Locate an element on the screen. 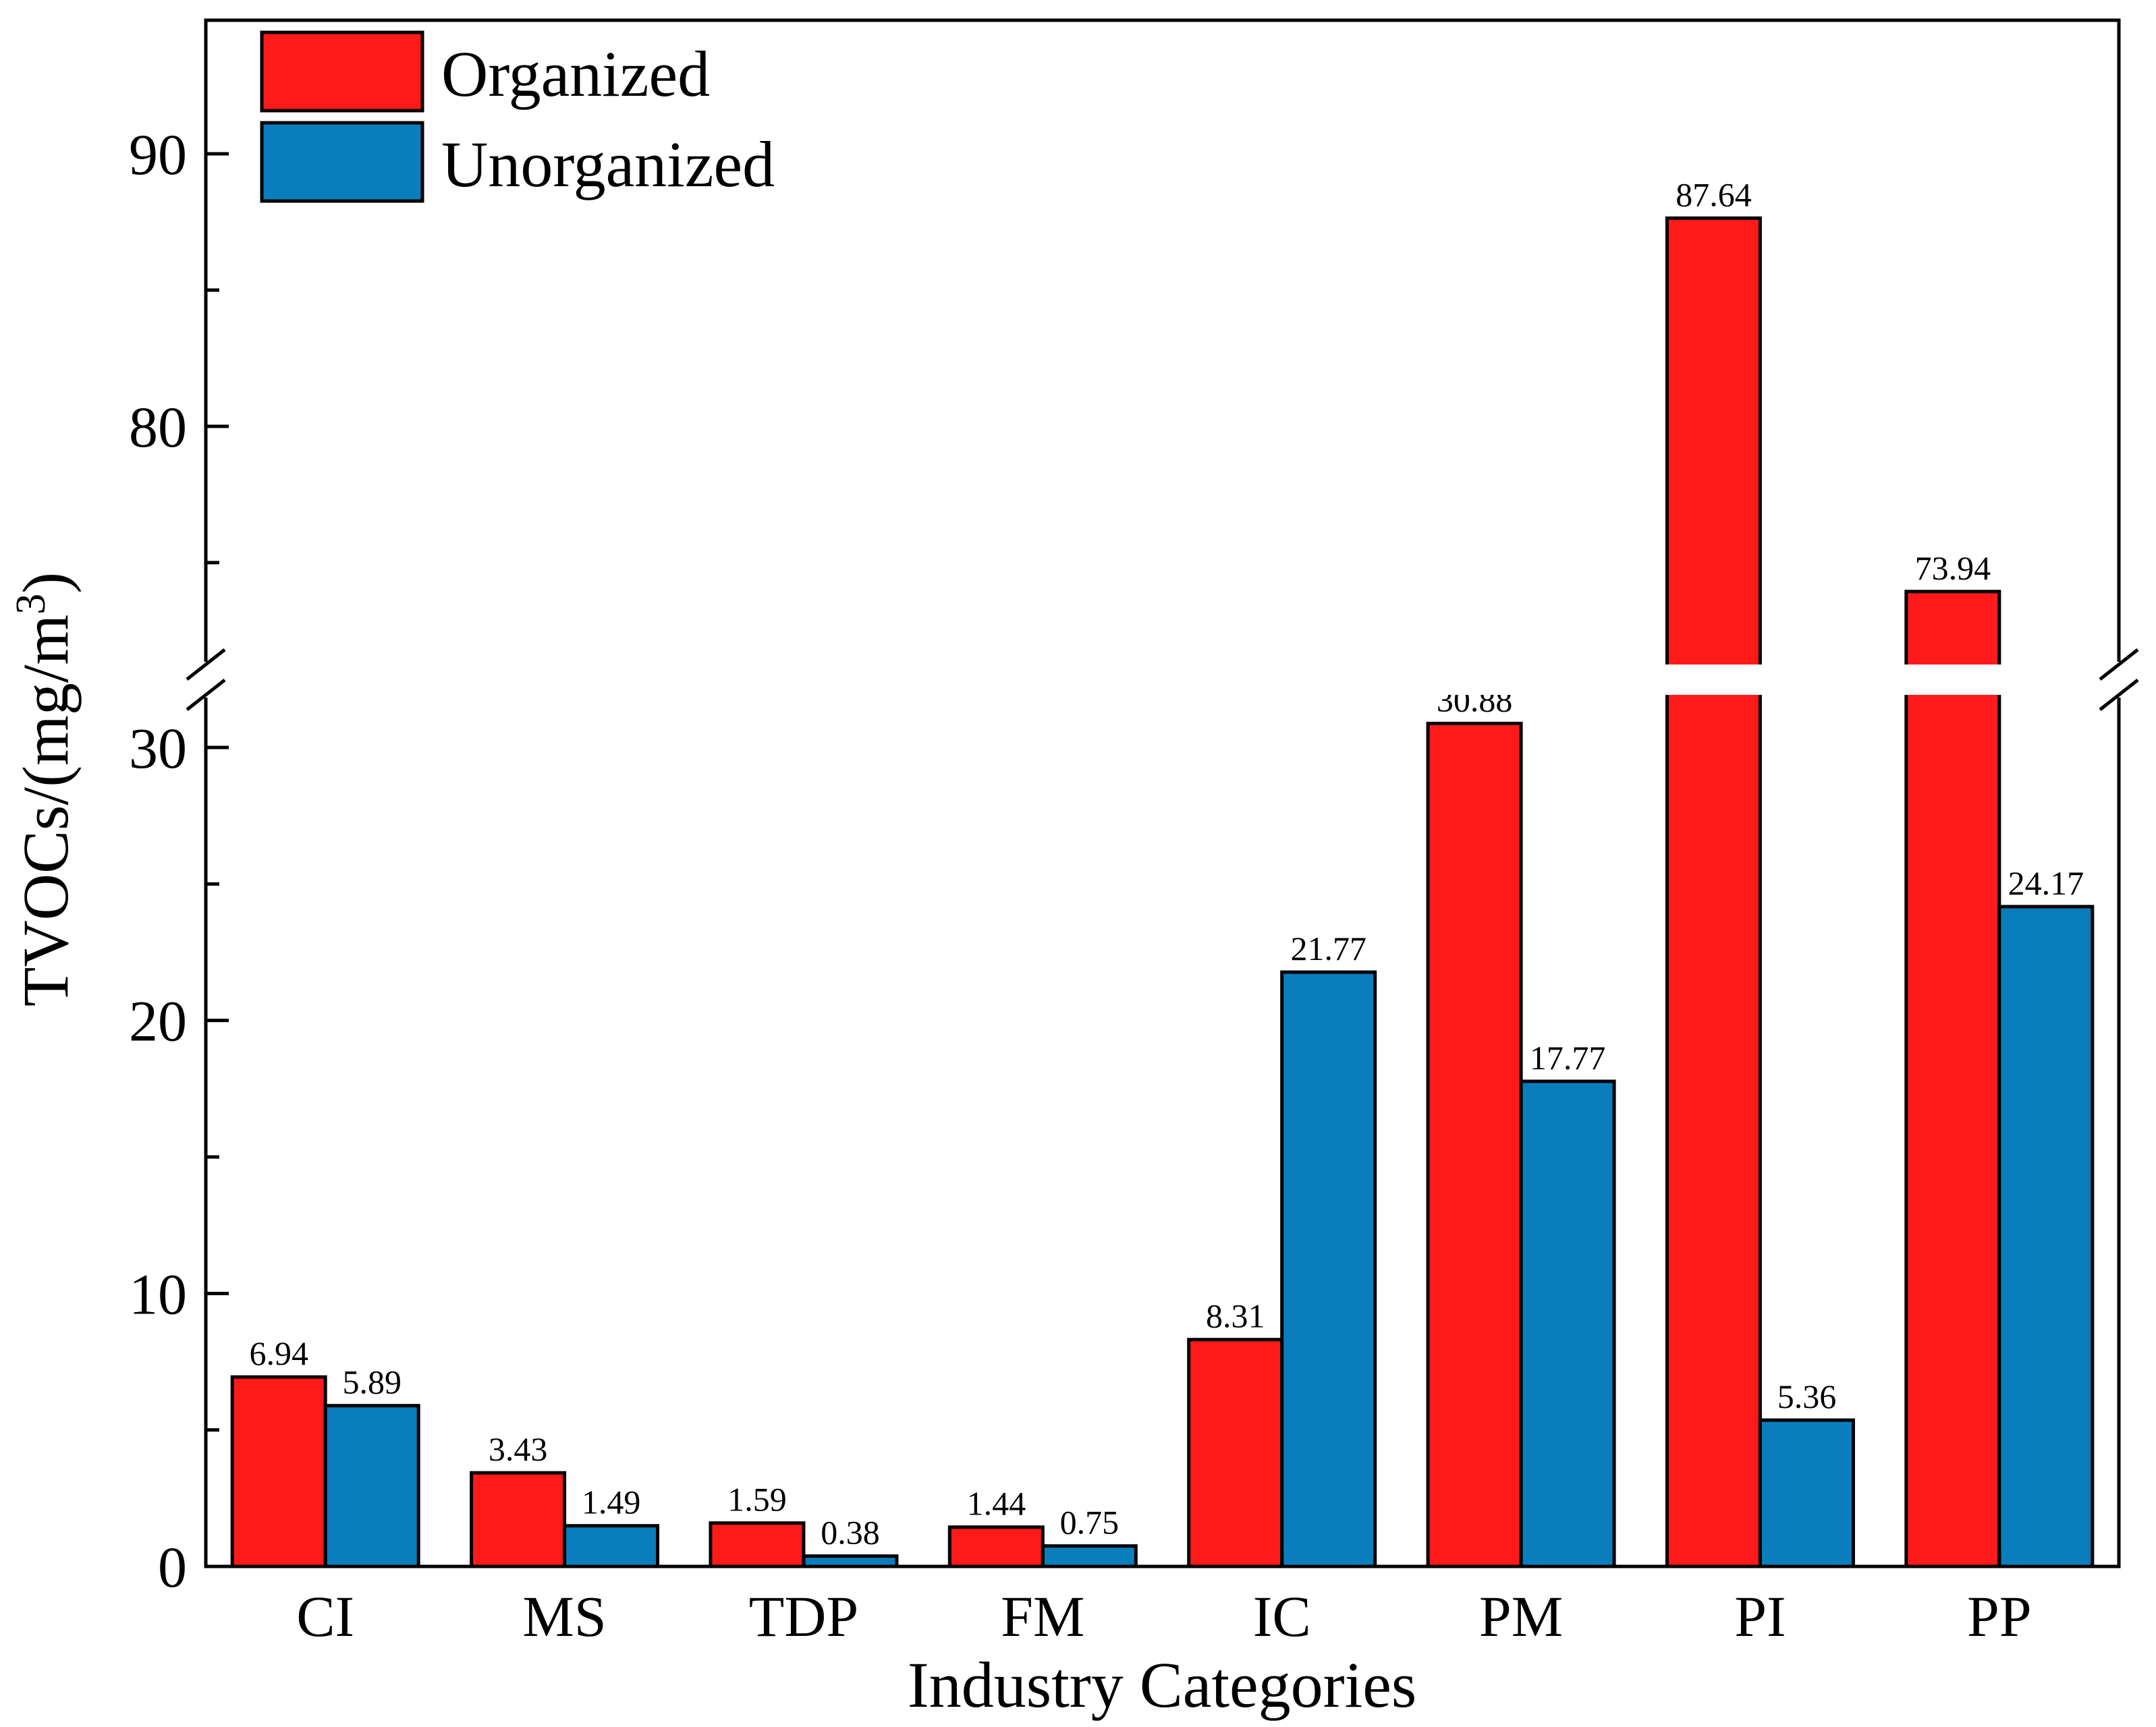 This screenshot has width=2156, height=1727. bar-pi-unorganized is located at coordinates (1806, 1493).